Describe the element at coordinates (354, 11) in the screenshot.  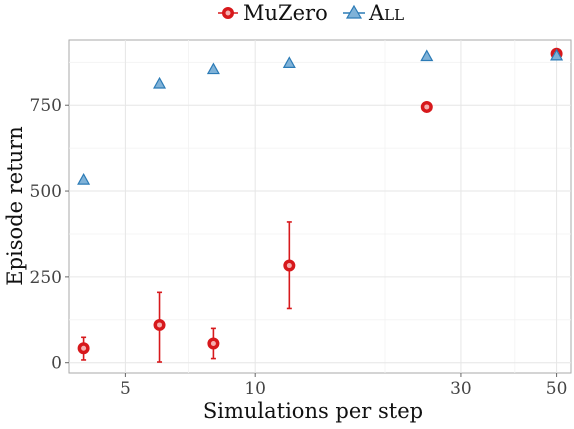
I see `legend-key-all` at that location.